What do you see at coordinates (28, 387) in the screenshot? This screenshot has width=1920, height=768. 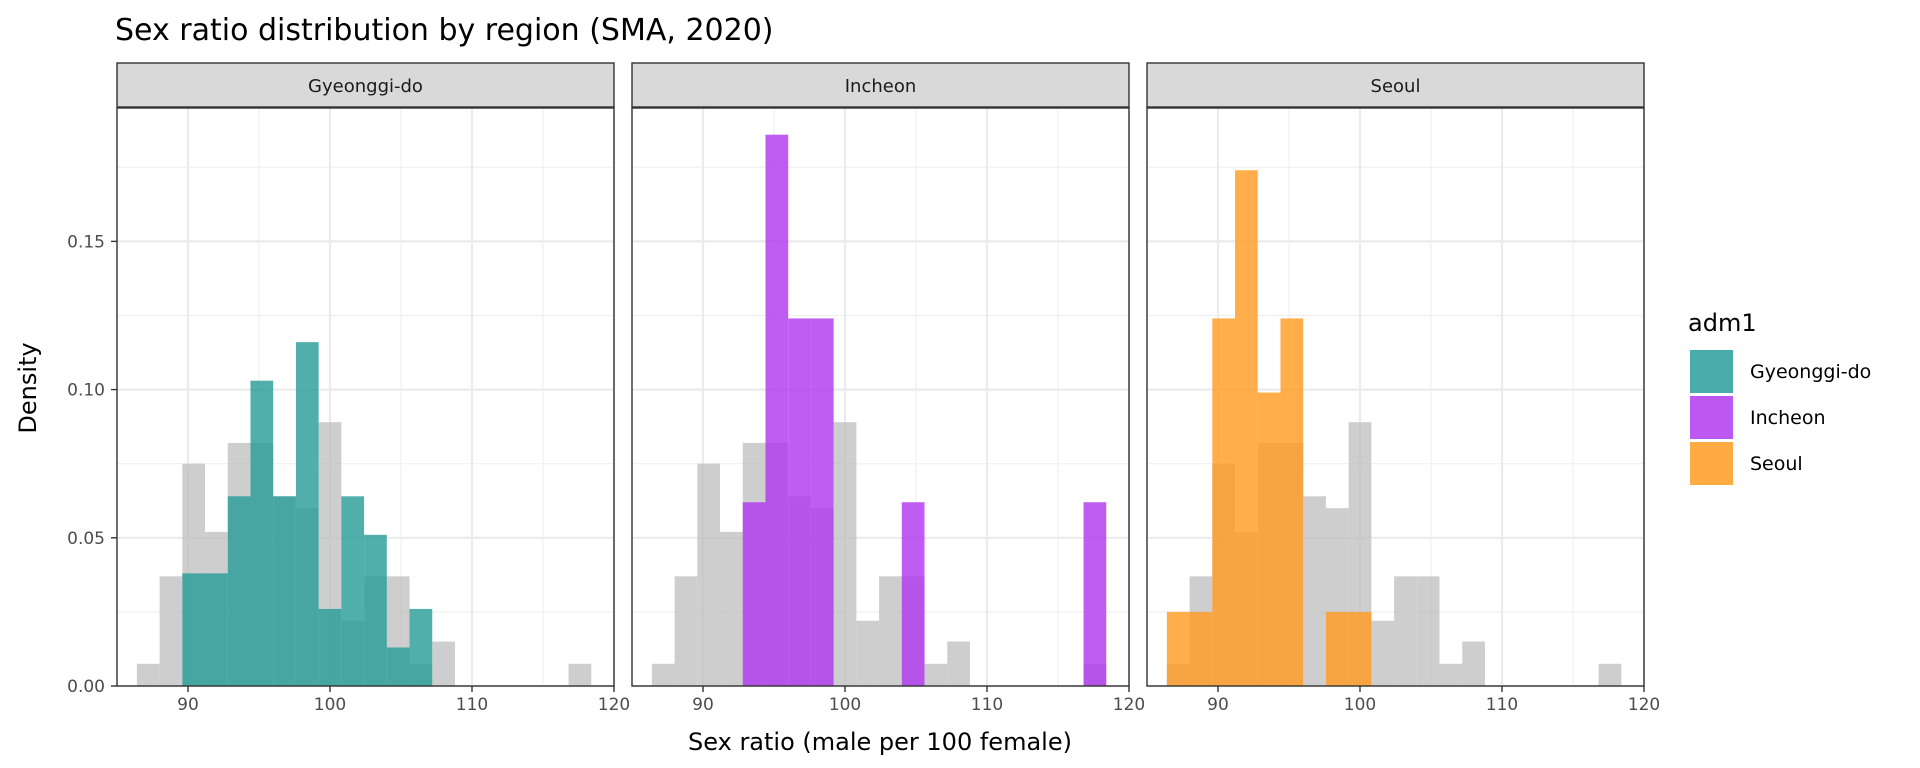 I see `y-axis-title: Density` at bounding box center [28, 387].